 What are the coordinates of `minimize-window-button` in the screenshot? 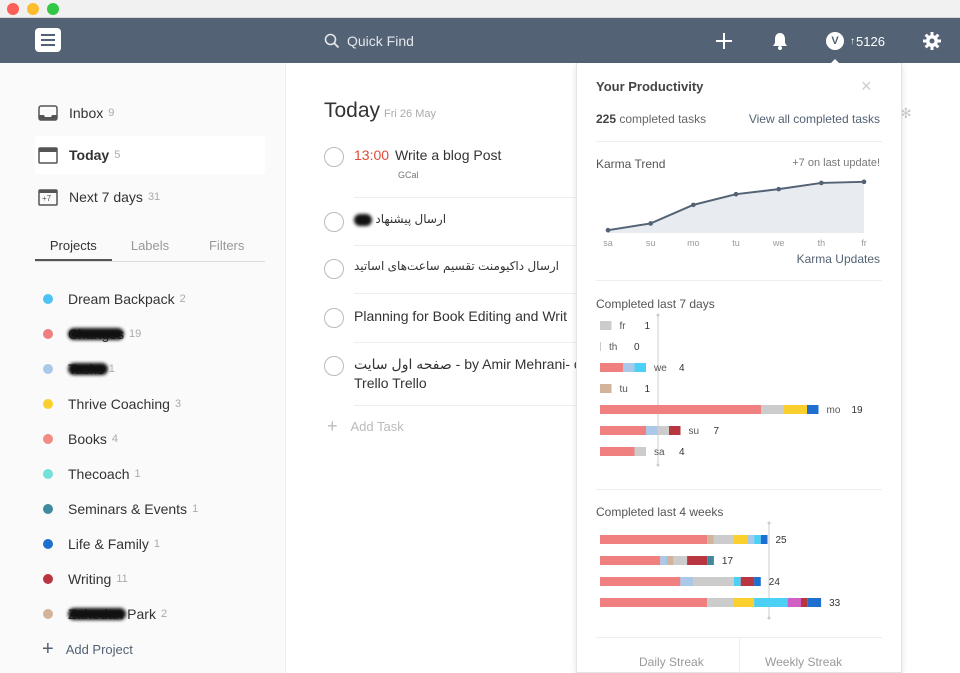 It's located at (33, 9).